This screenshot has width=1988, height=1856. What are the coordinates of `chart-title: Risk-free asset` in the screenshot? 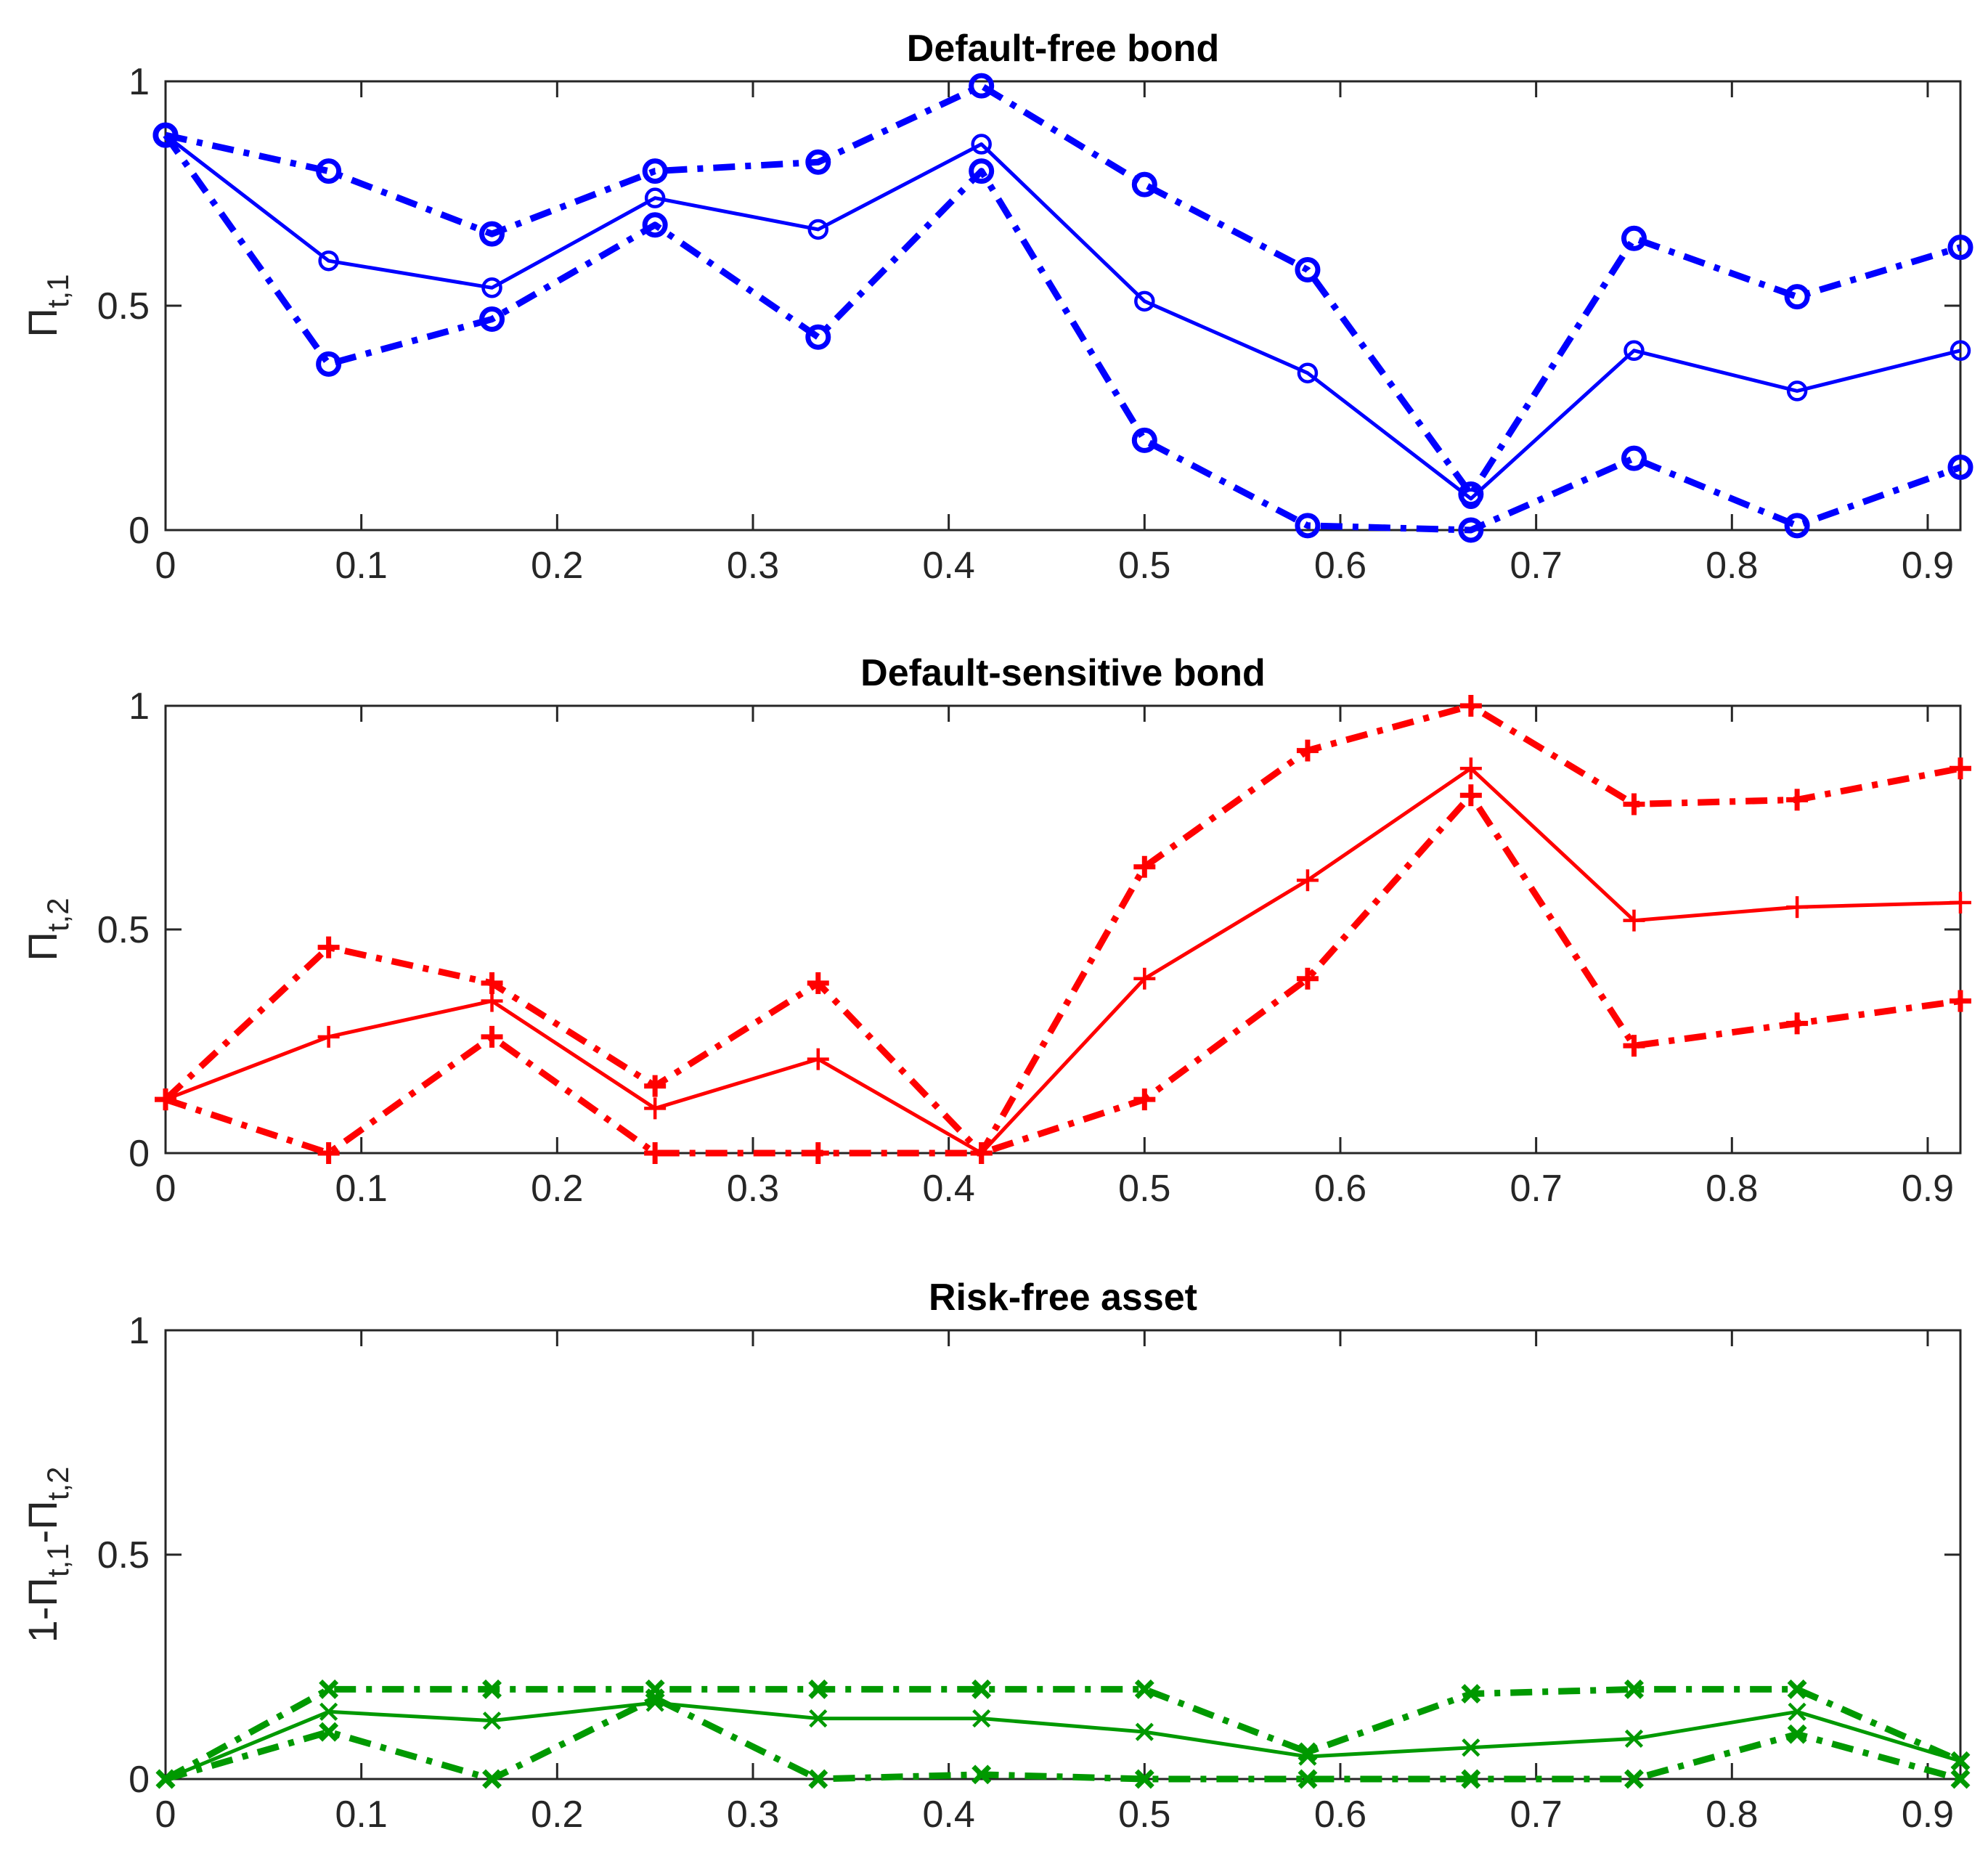 It's located at (1063, 1298).